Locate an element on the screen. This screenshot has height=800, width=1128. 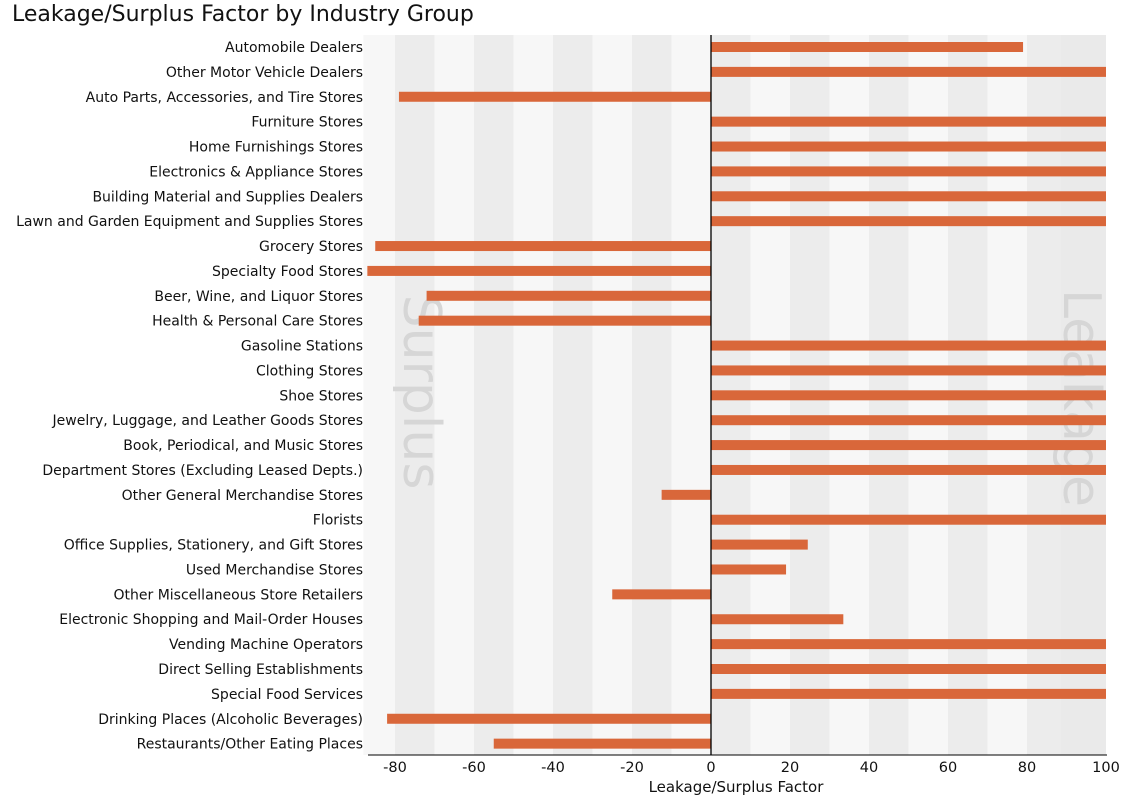
category-label: Other General Merchandise Stores is located at coordinates (242, 496).